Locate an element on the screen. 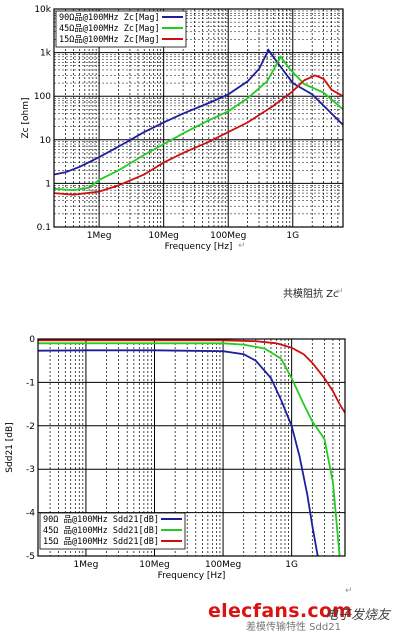 The width and height of the screenshot is (409, 633). caption-differential-transmission: 差模传输特性 Sdd21 is located at coordinates (293, 627).